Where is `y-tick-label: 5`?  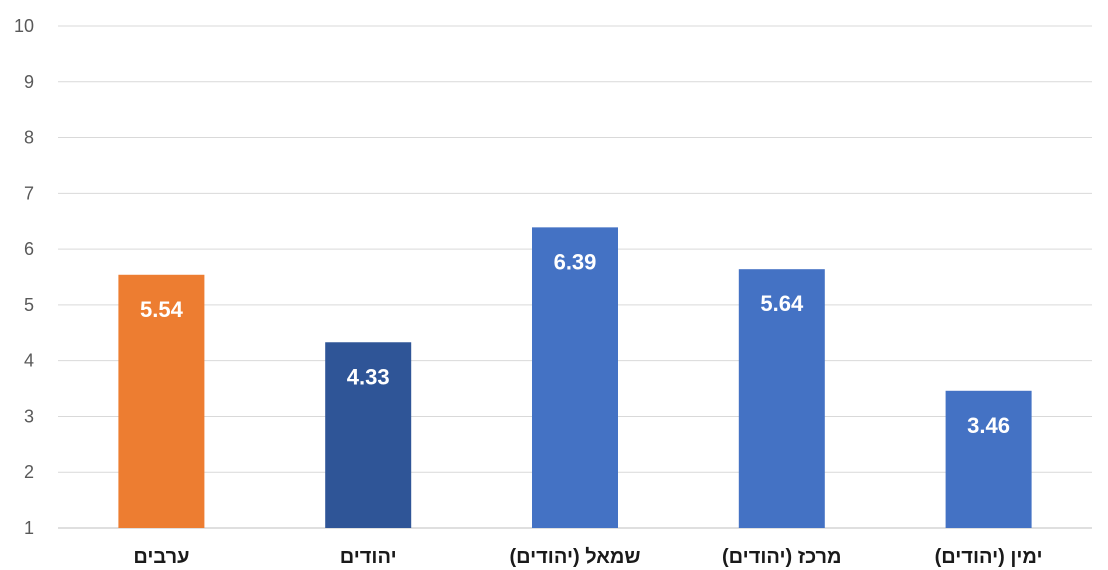
y-tick-label: 5 is located at coordinates (29, 305).